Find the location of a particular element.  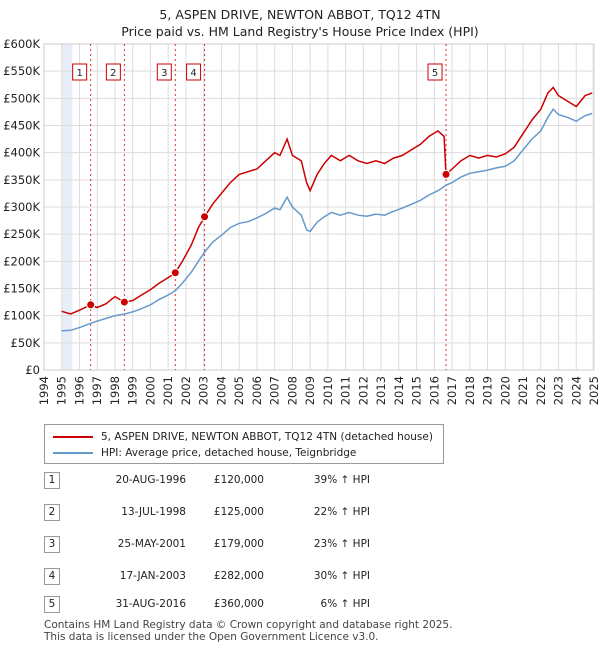

x-tick-label: 2013 is located at coordinates (381, 390).